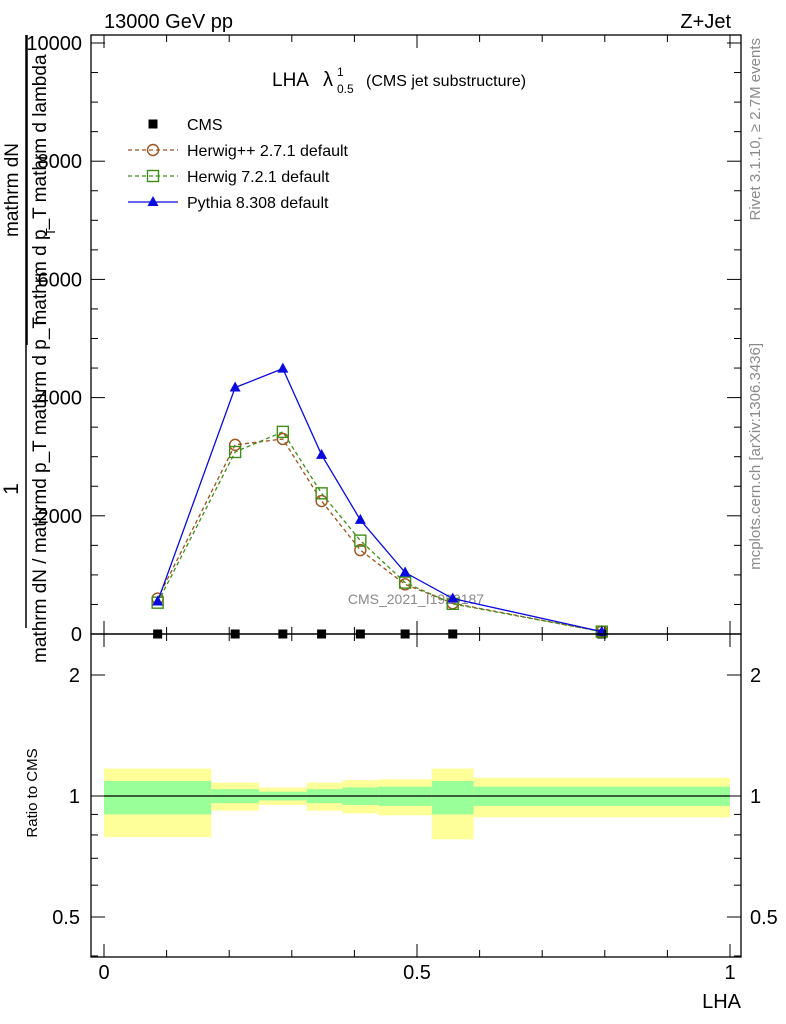 The height and width of the screenshot is (1024, 786). What do you see at coordinates (205, 125) in the screenshot?
I see `legend-label-0: CMS` at bounding box center [205, 125].